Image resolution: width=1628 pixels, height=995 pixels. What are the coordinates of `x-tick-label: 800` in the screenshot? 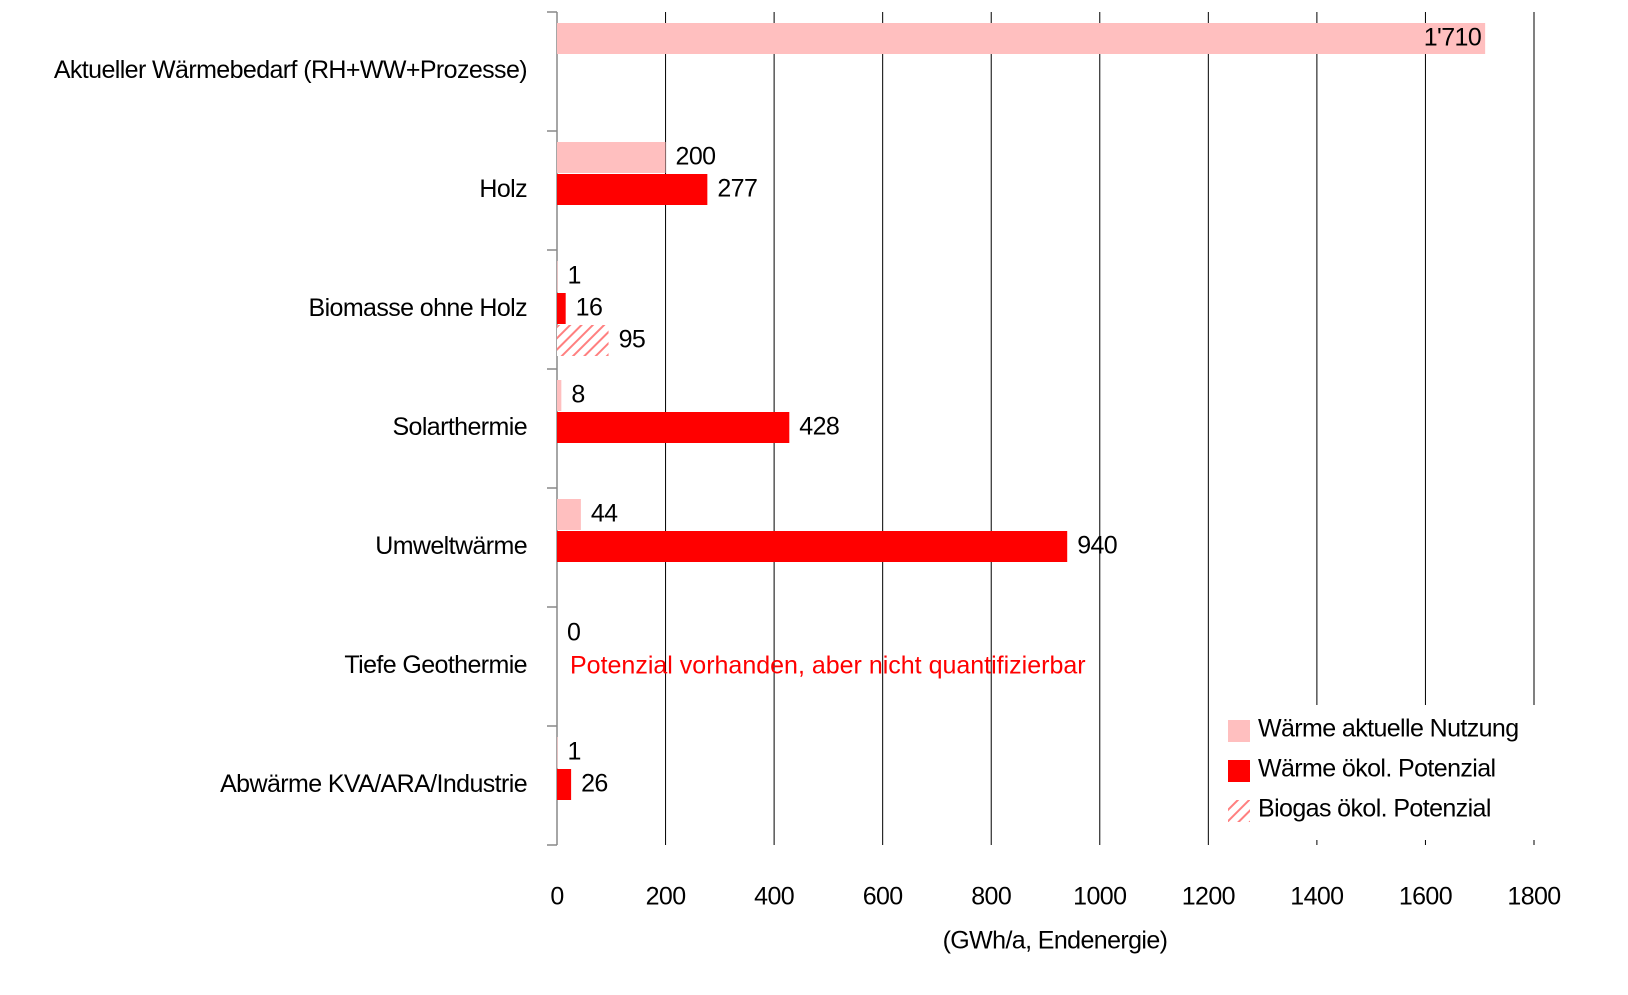 It's located at (991, 897).